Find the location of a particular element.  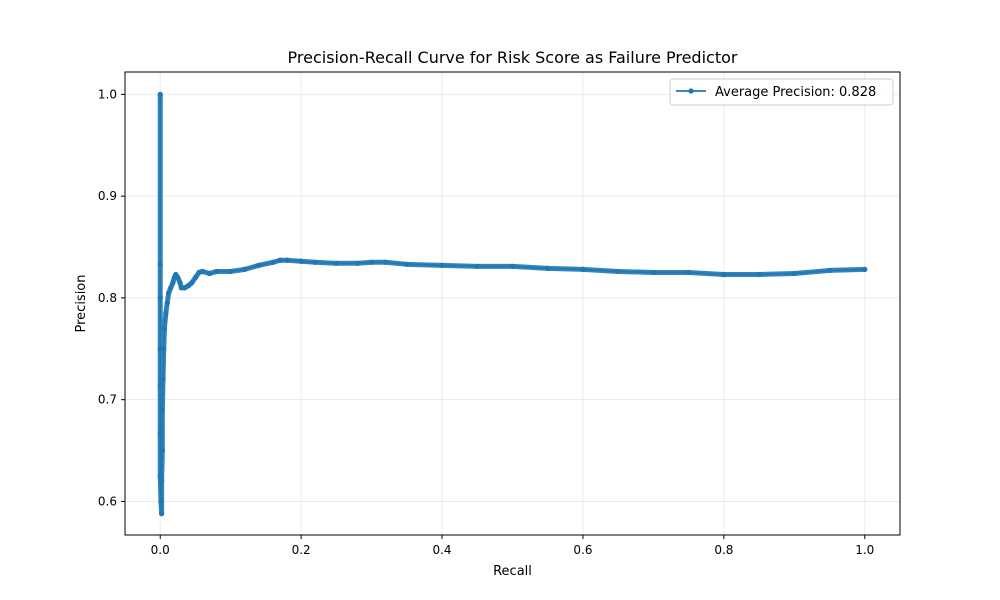

y-tick-label: 0.6 is located at coordinates (107, 501).